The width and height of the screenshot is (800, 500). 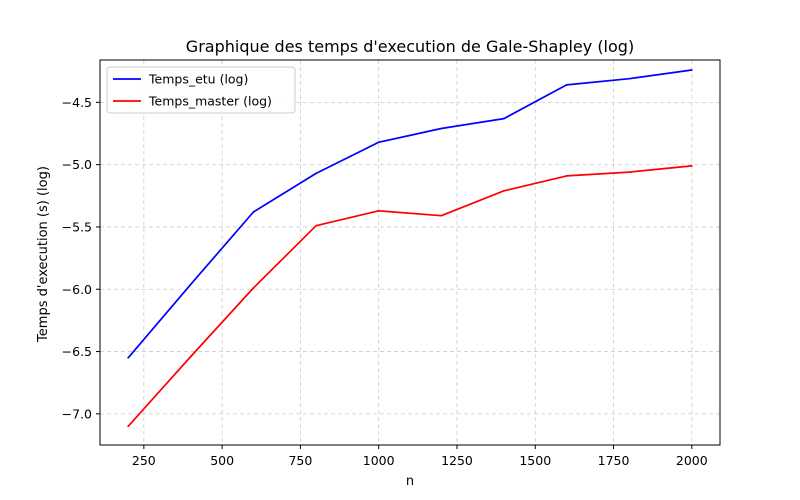 I want to click on legend-frame, so click(x=201, y=90).